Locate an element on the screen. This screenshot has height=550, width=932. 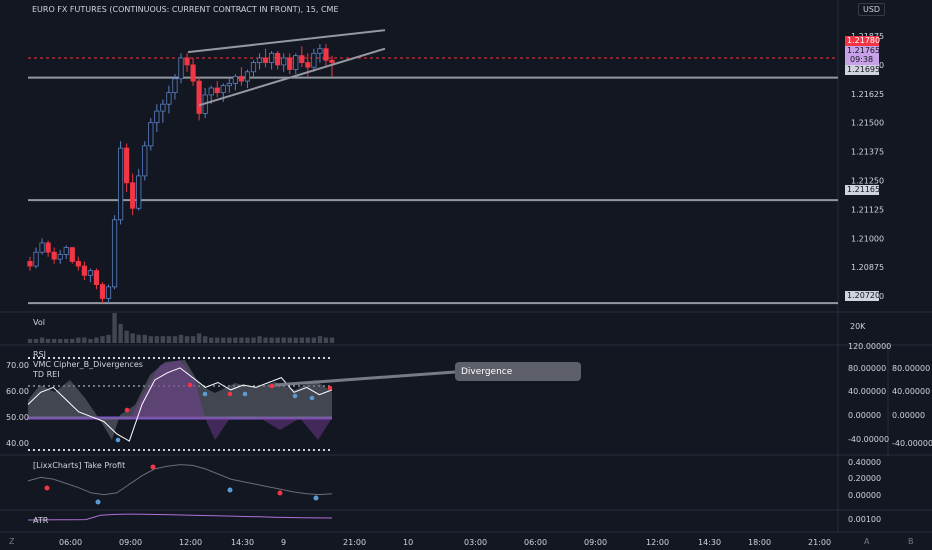
z-button: Z is located at coordinates (12, 541).